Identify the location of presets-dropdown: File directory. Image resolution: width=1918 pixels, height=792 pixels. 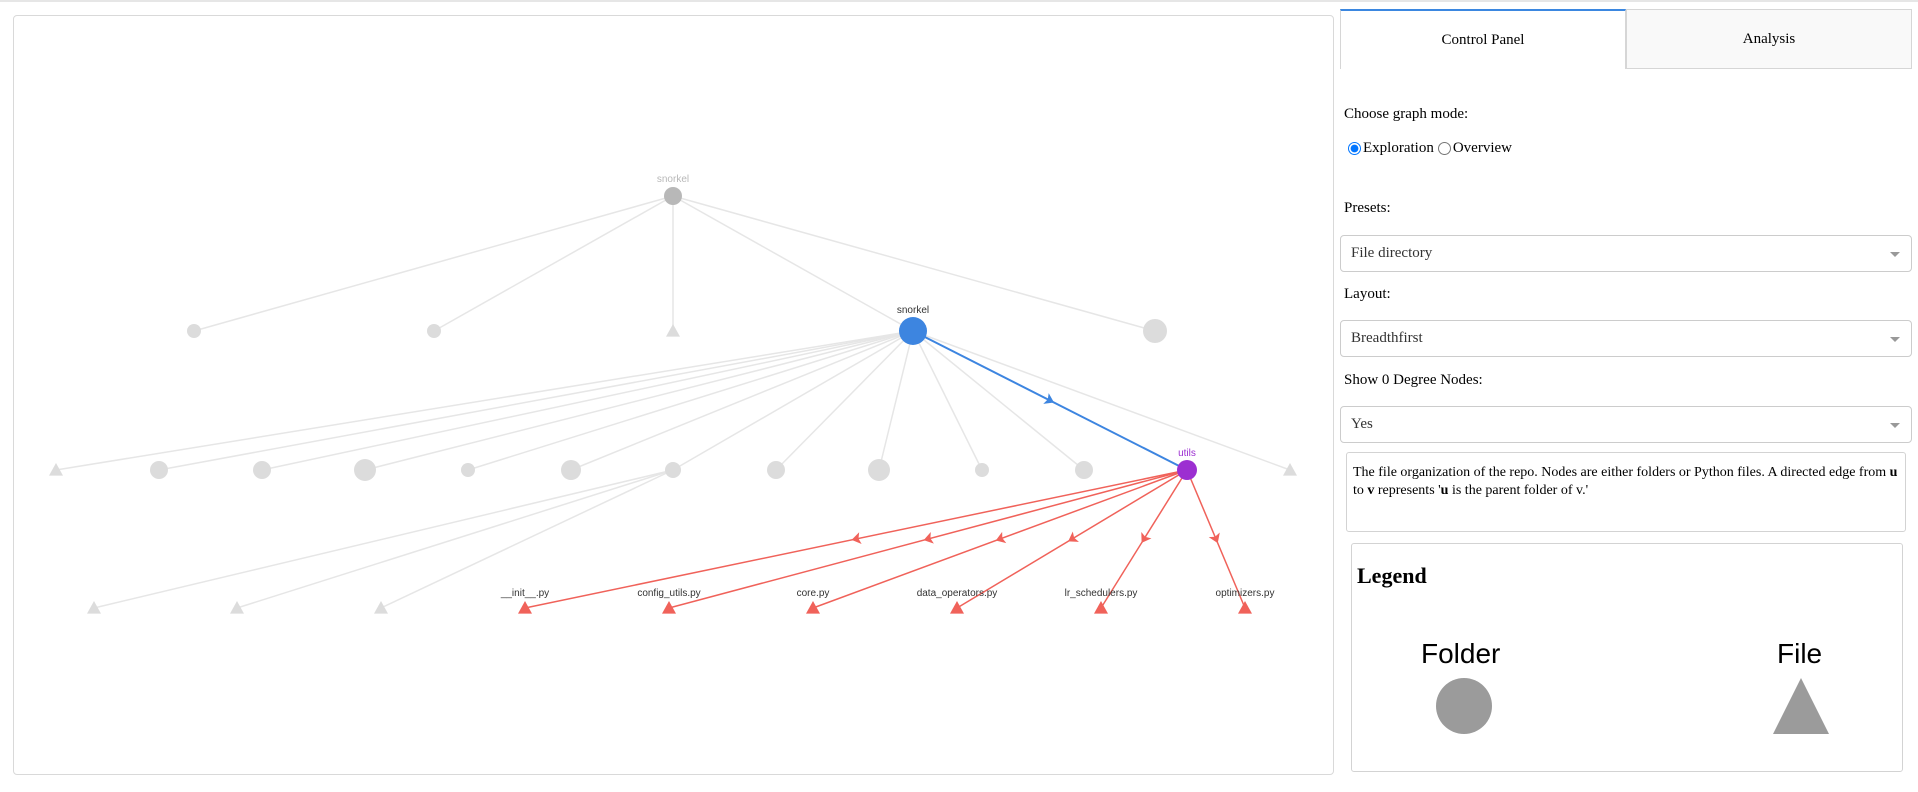
(1626, 253).